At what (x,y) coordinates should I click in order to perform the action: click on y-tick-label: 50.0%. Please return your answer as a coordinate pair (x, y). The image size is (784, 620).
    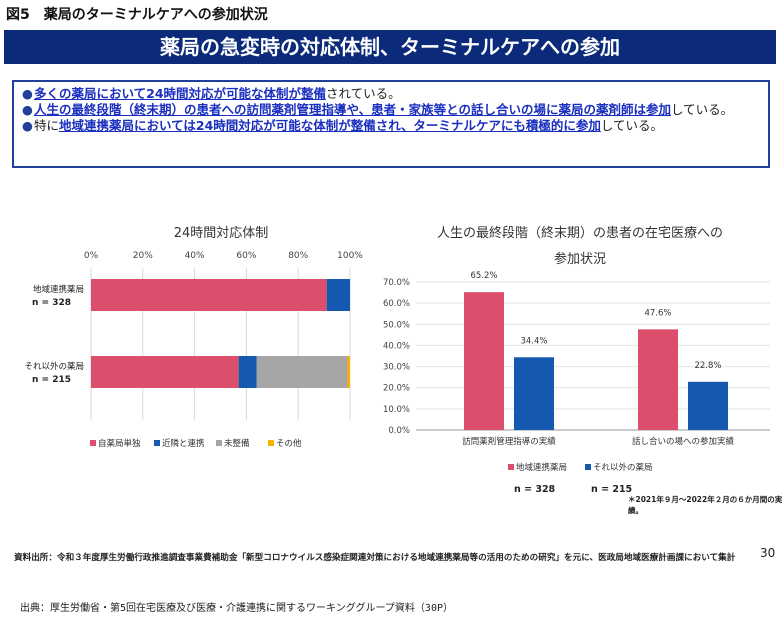
    Looking at the image, I should click on (396, 325).